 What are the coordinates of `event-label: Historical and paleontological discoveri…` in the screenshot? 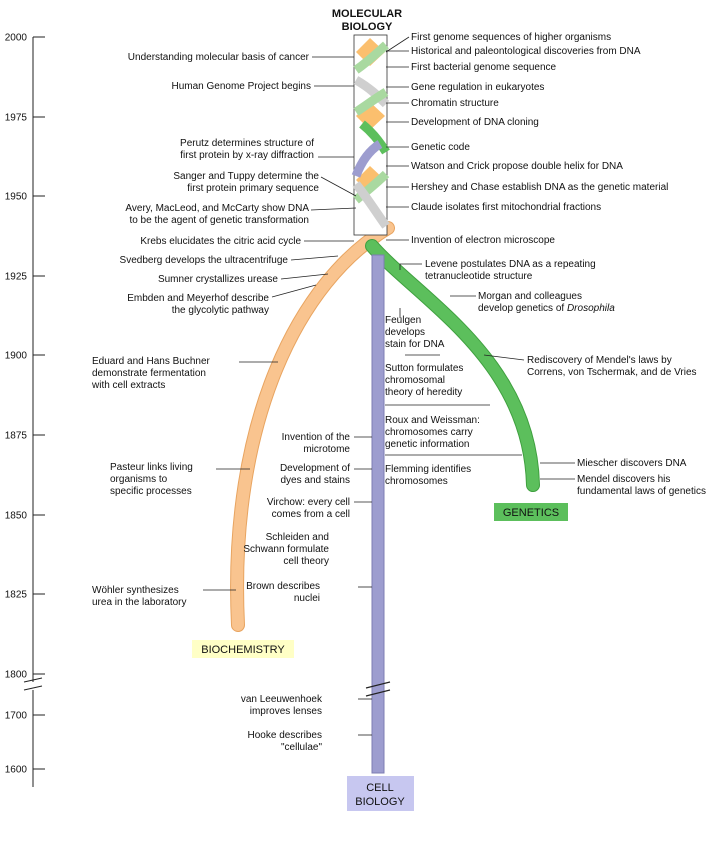 It's located at (526, 51).